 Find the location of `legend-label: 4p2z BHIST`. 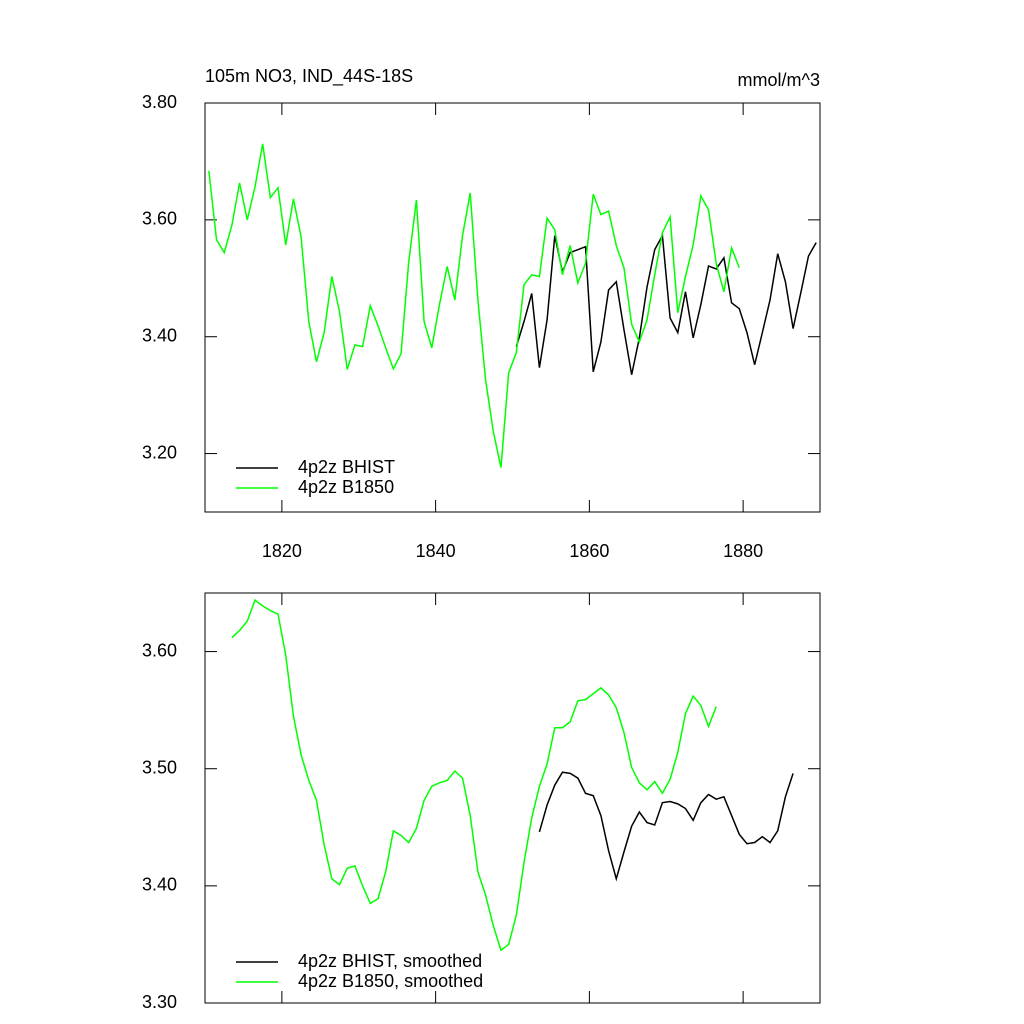

legend-label: 4p2z BHIST is located at coordinates (346, 467).